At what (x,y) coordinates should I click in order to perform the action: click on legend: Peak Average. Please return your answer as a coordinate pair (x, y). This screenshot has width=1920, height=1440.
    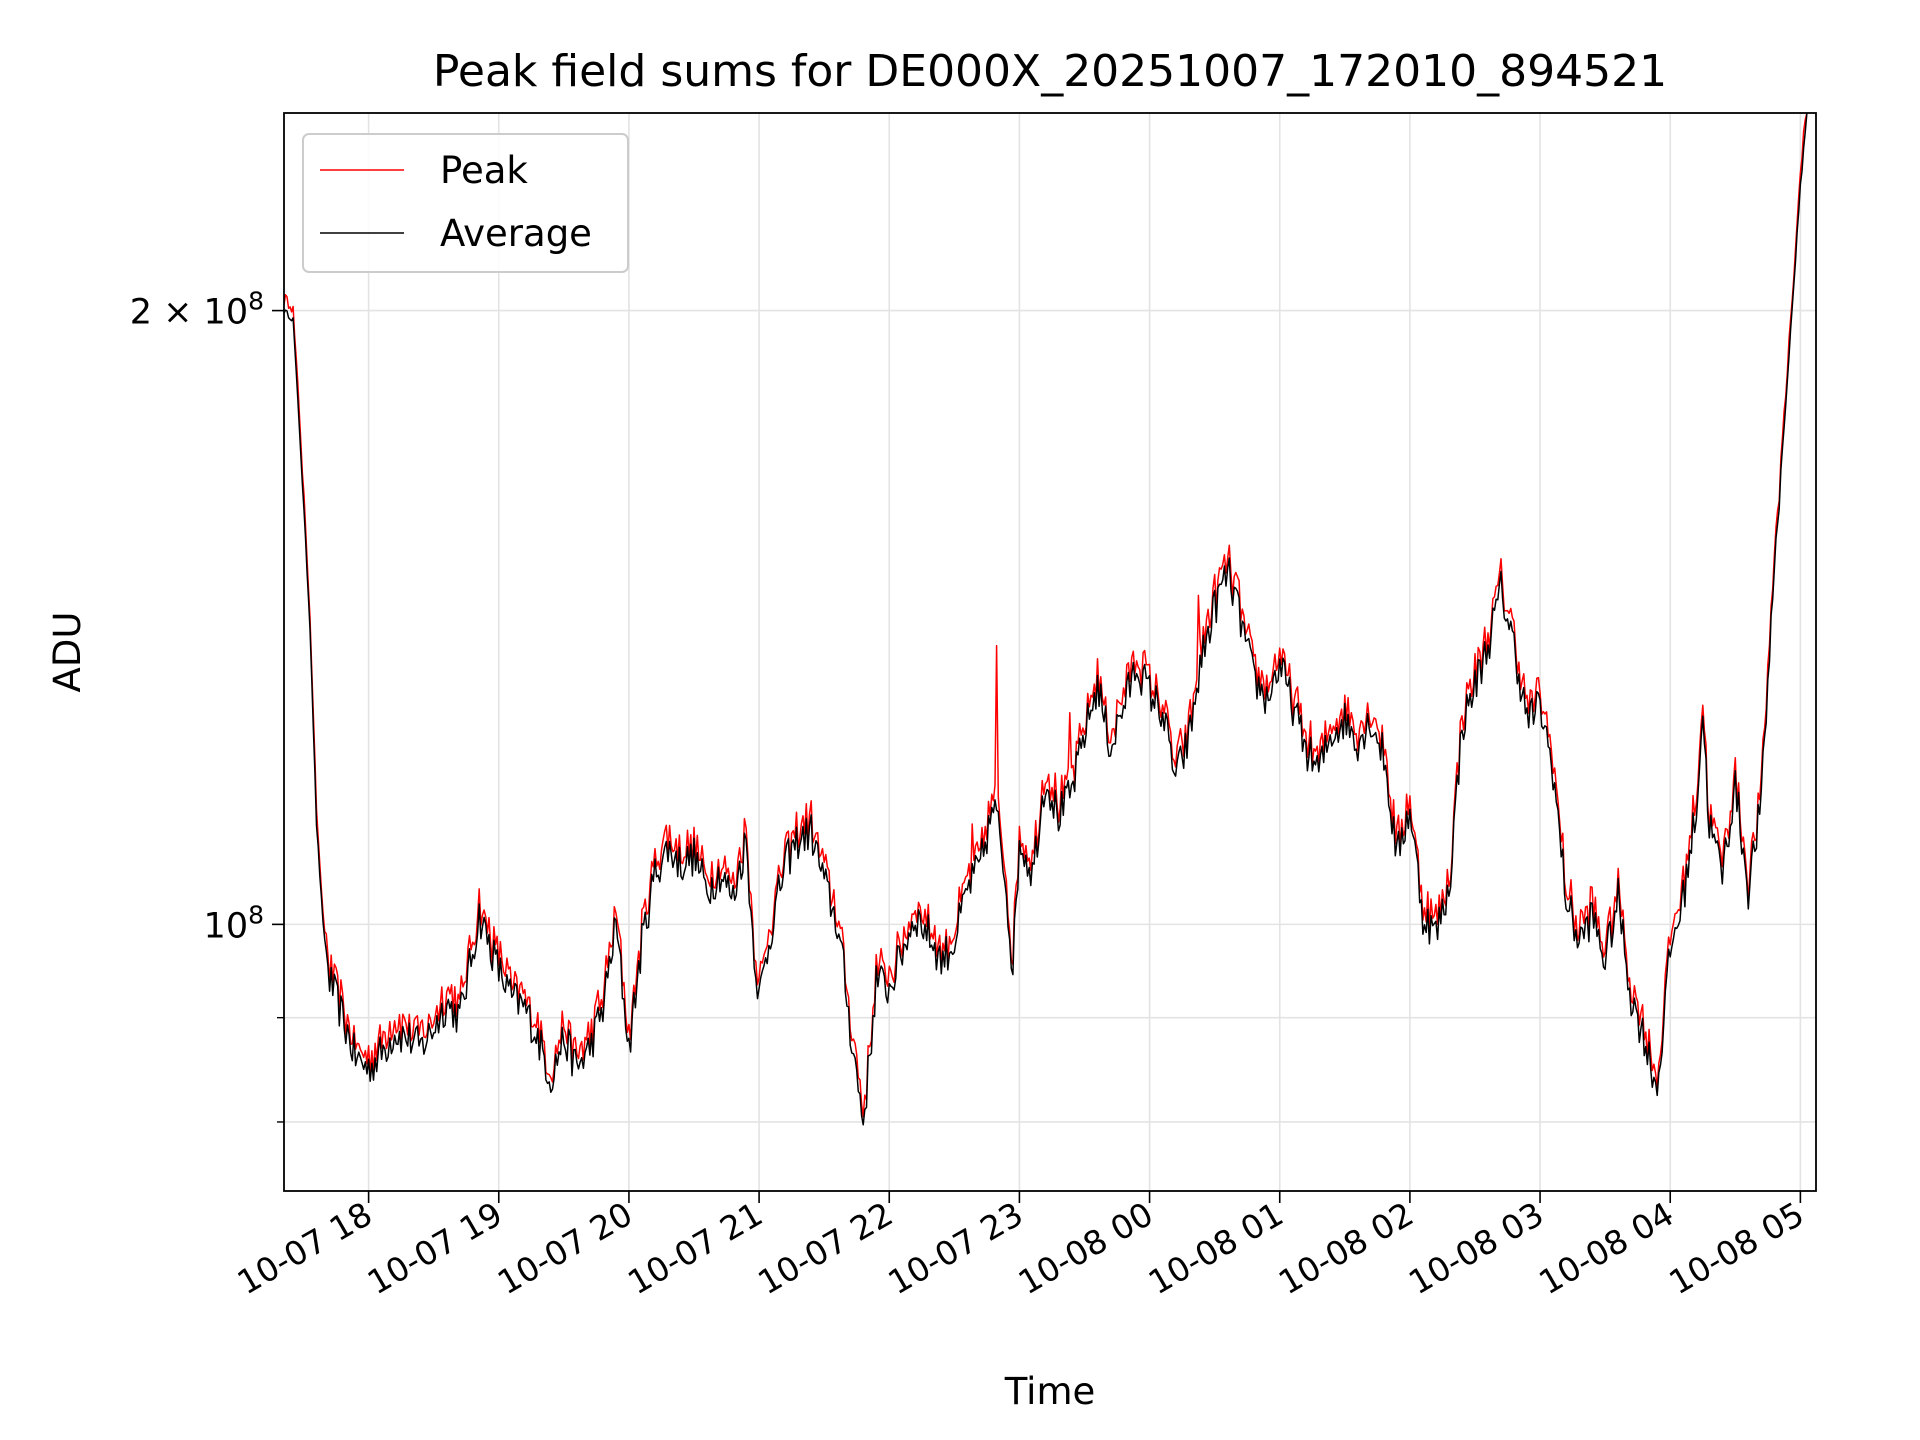
    Looking at the image, I should click on (465, 203).